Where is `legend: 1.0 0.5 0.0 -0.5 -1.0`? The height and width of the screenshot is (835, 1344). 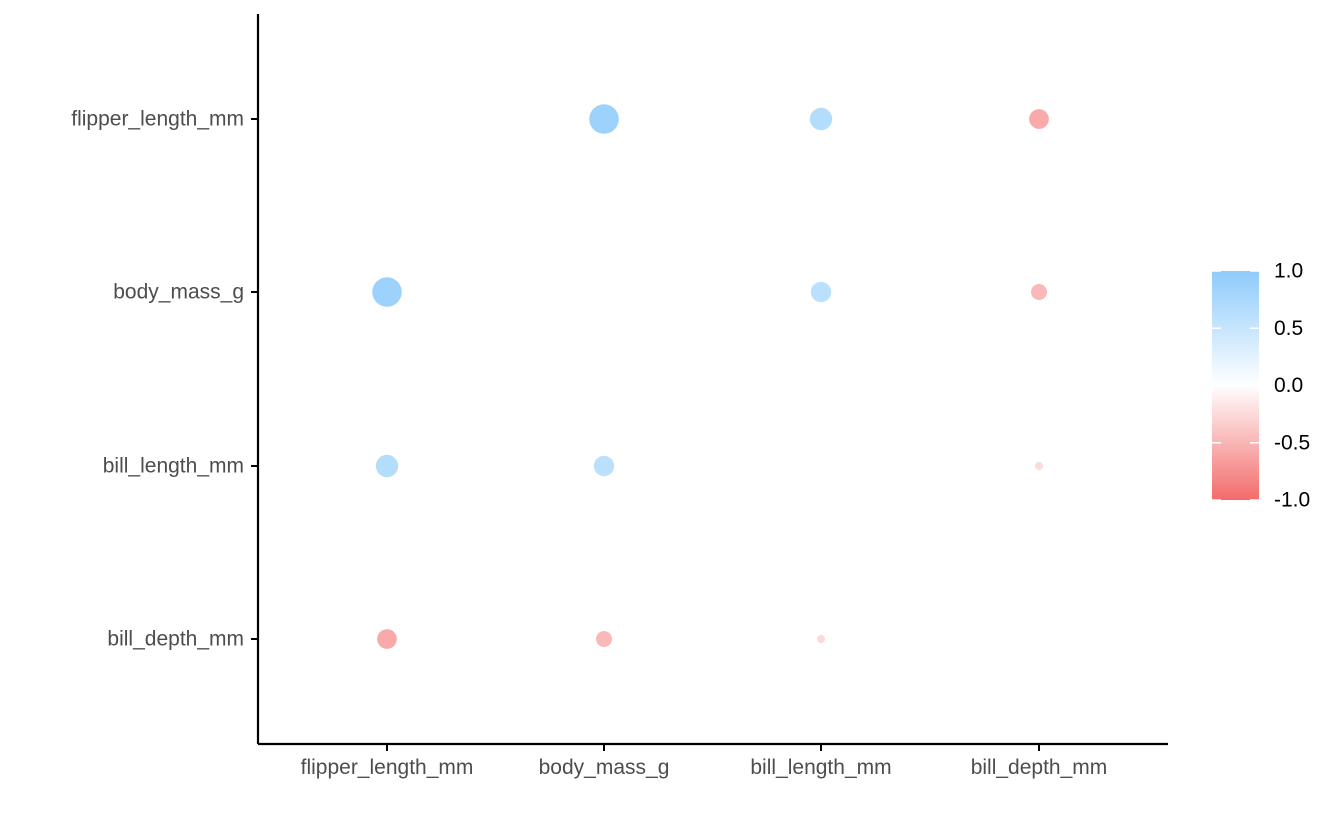 legend: 1.0 0.5 0.0 -0.5 -1.0 is located at coordinates (1261, 386).